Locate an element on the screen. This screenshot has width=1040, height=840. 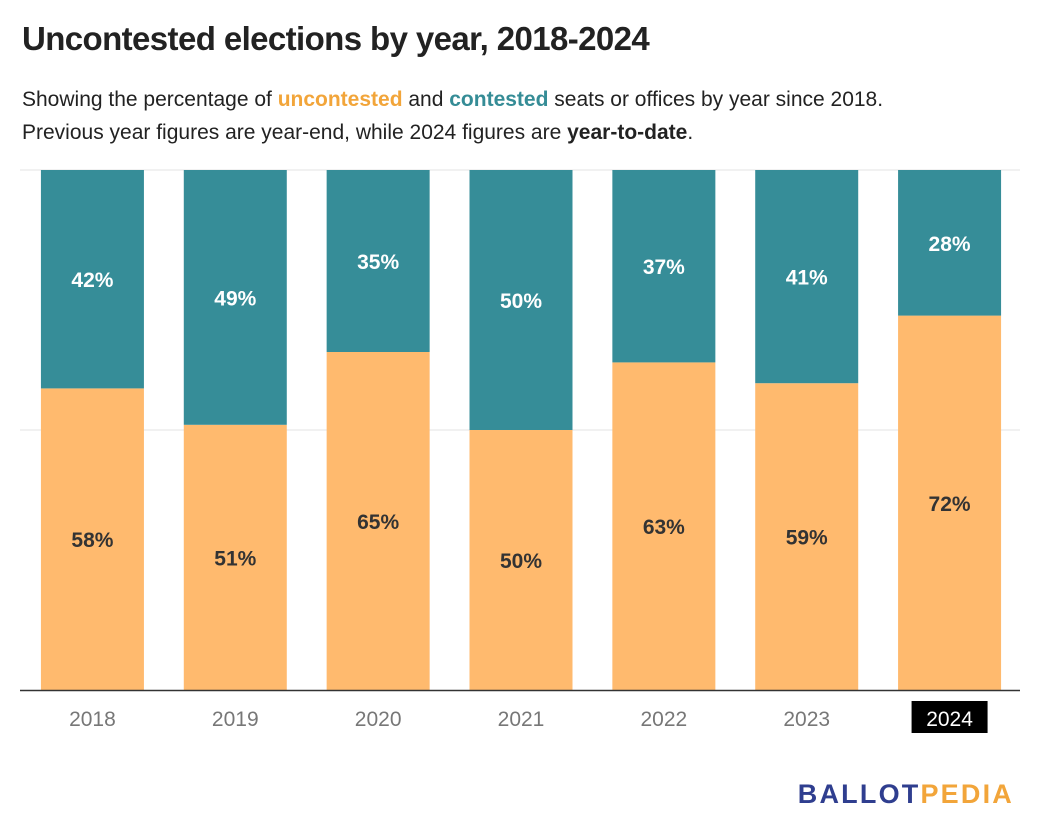
bar-contested-2023 is located at coordinates (807, 277).